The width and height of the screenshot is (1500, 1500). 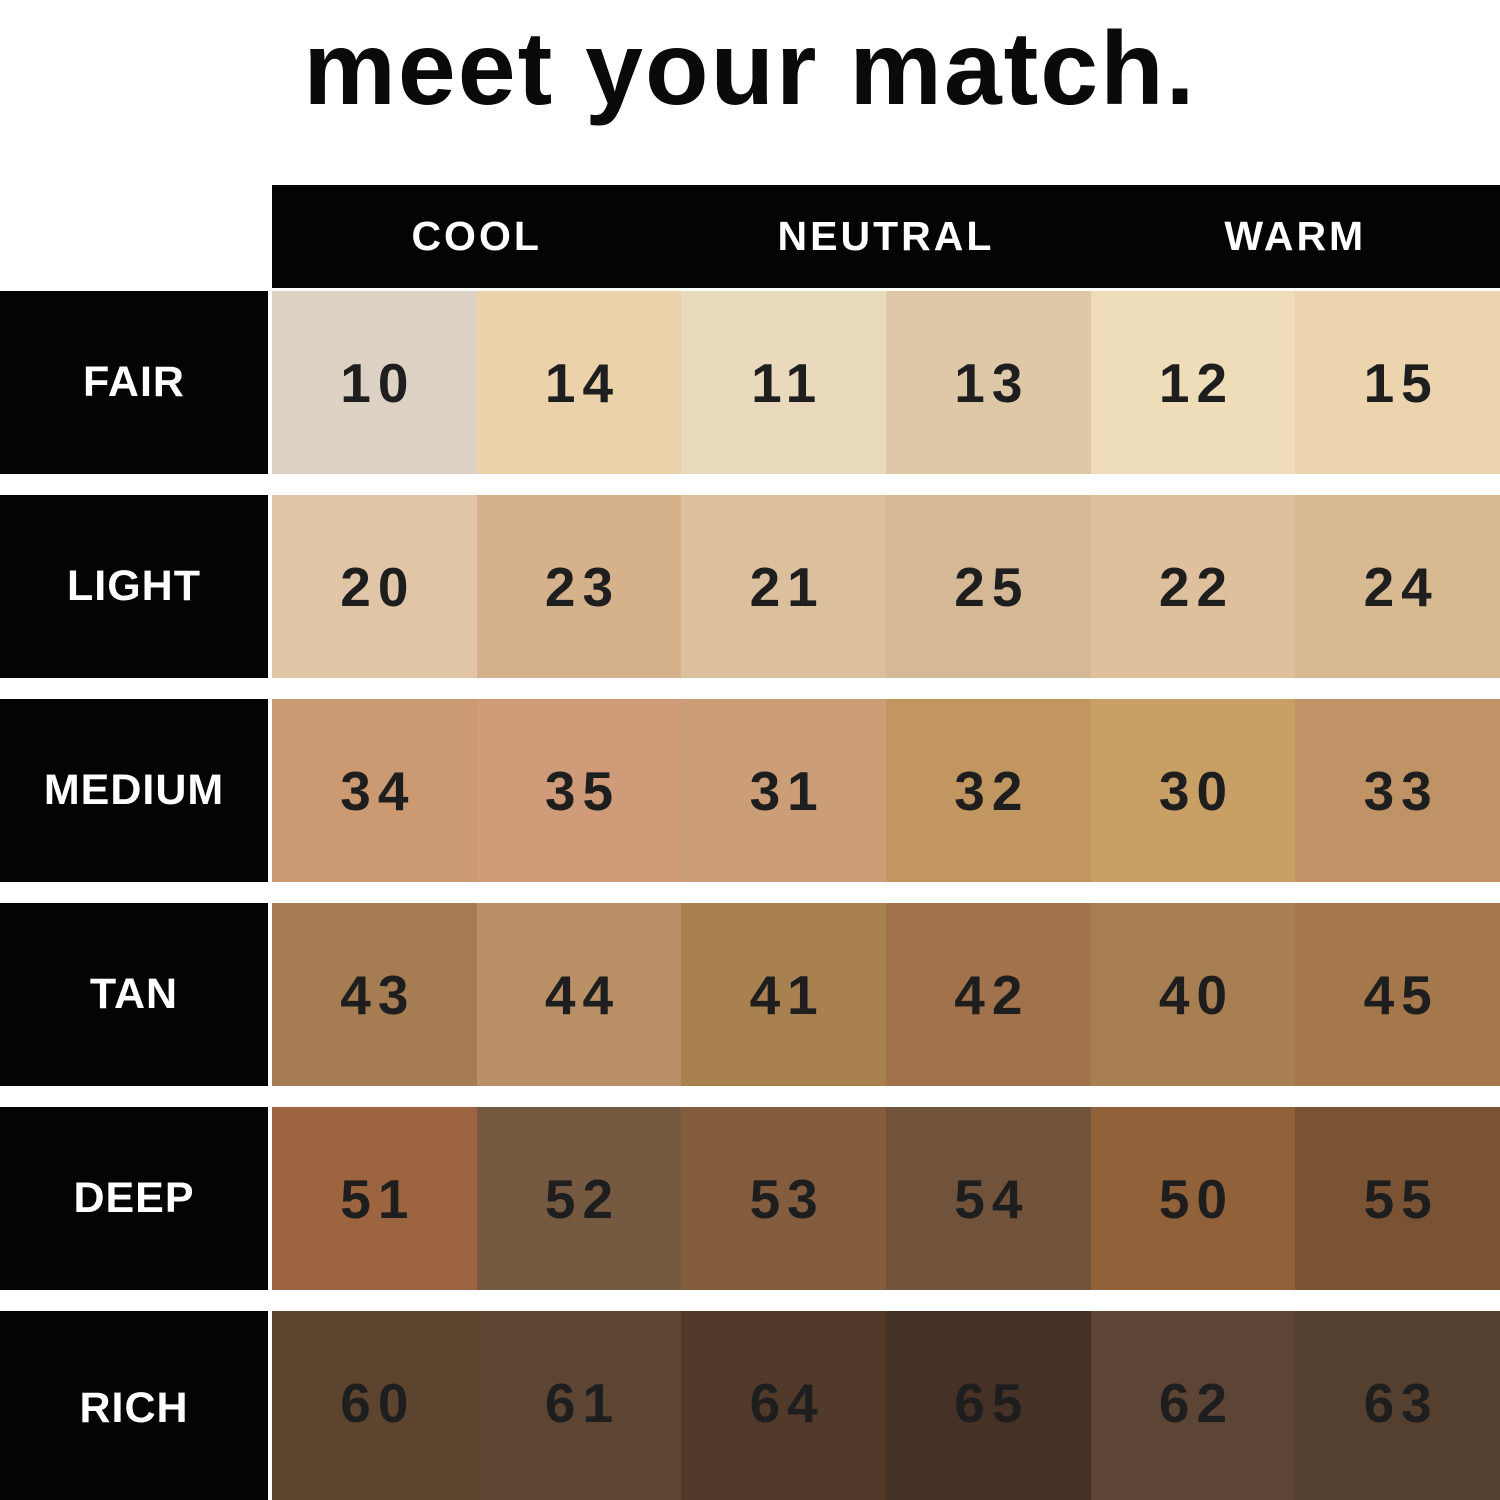 I want to click on shade-swatch-52: 52, so click(x=579, y=1198).